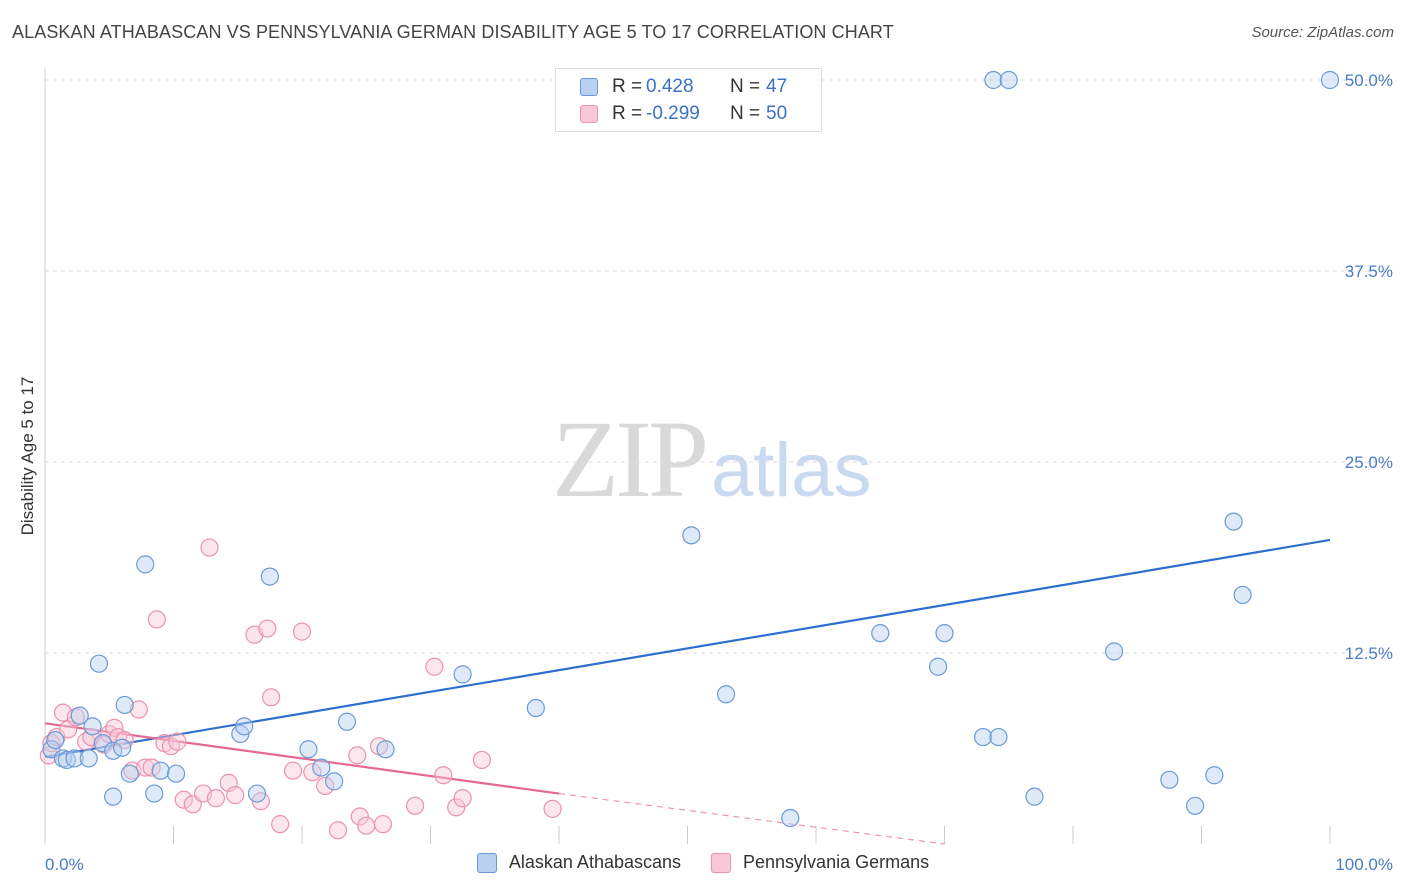  I want to click on x-tick-label-max: 100.0%, so click(1364, 864).